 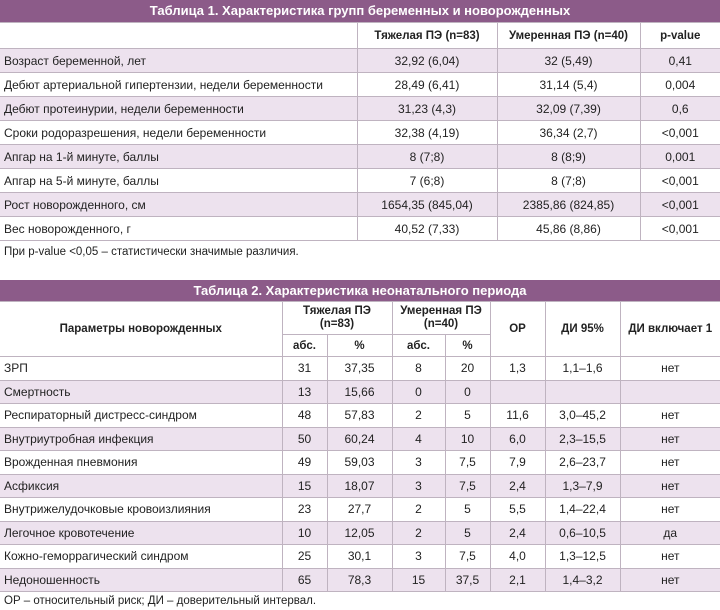 I want to click on table-cell: 4,0, so click(x=517, y=556).